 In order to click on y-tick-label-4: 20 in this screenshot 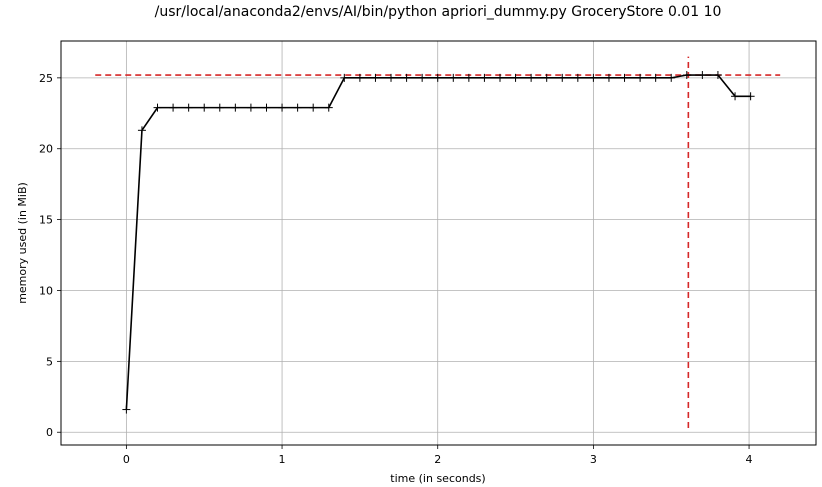, I will do `click(46, 149)`.